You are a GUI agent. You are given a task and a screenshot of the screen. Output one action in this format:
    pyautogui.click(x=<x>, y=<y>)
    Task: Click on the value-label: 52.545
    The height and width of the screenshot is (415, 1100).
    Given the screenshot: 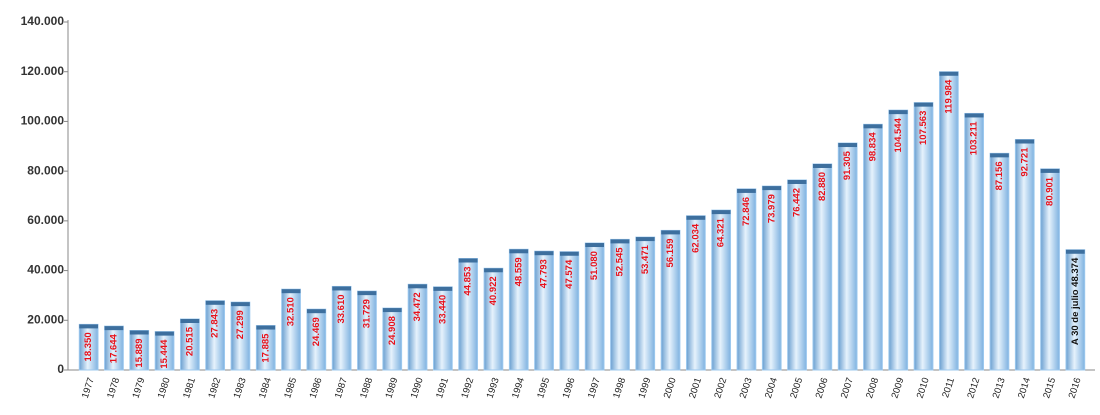 What is the action you would take?
    pyautogui.click(x=619, y=262)
    